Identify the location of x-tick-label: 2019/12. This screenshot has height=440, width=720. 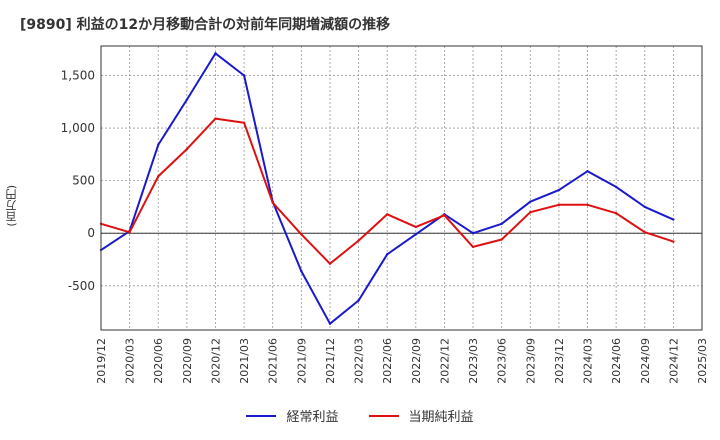
(101, 361).